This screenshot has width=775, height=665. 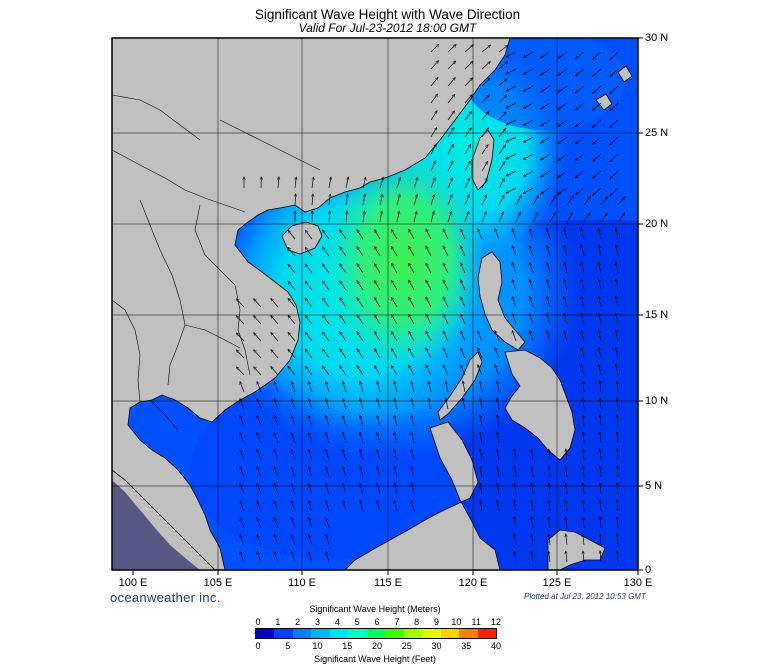 I want to click on colorbar-meters-tick: 3, so click(x=317, y=622).